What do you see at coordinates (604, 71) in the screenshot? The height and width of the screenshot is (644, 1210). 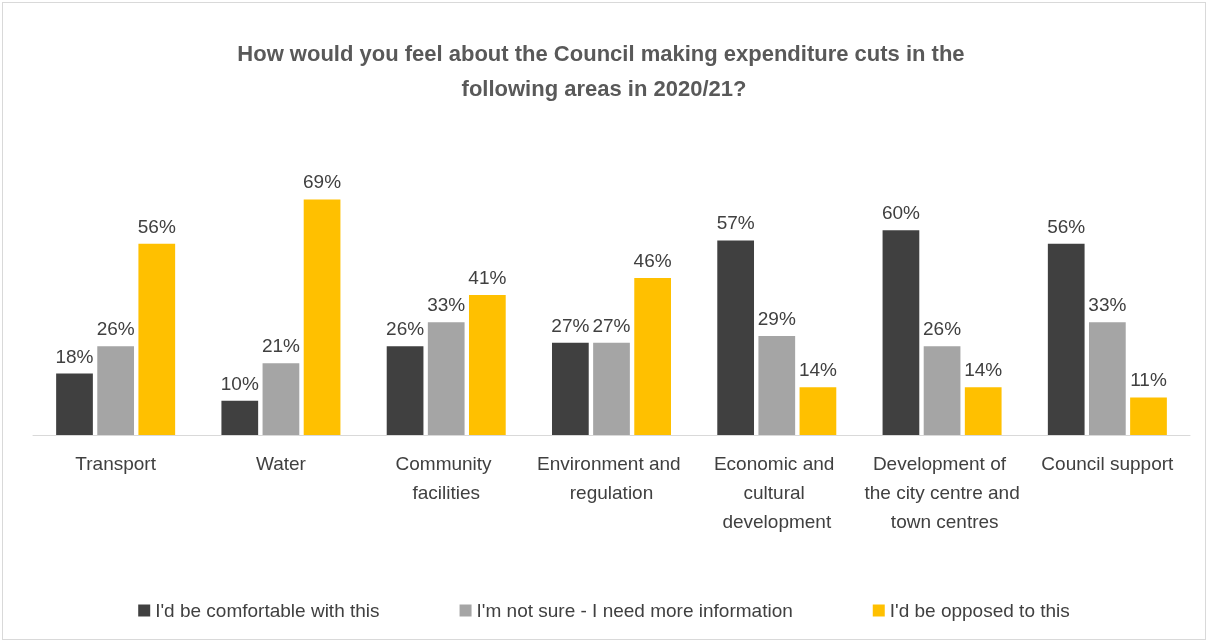 I see `chart-title: How would you feel about the Council making expenditure cuts in the following areas in 2020/21?` at bounding box center [604, 71].